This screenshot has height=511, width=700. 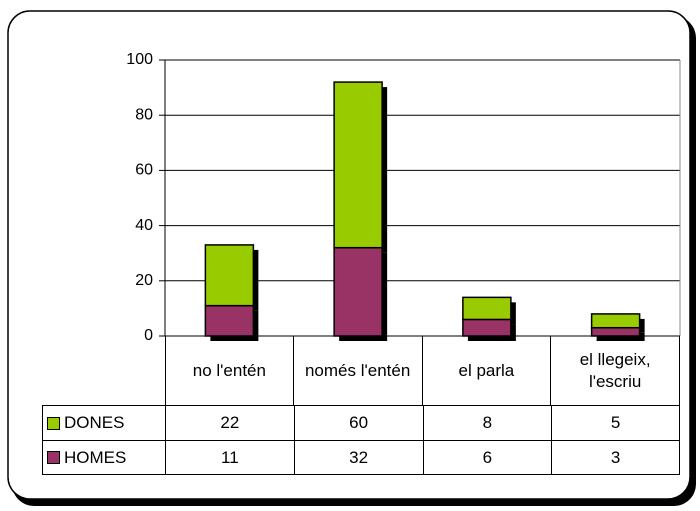 What do you see at coordinates (615, 457) in the screenshot?
I see `table-value: 3` at bounding box center [615, 457].